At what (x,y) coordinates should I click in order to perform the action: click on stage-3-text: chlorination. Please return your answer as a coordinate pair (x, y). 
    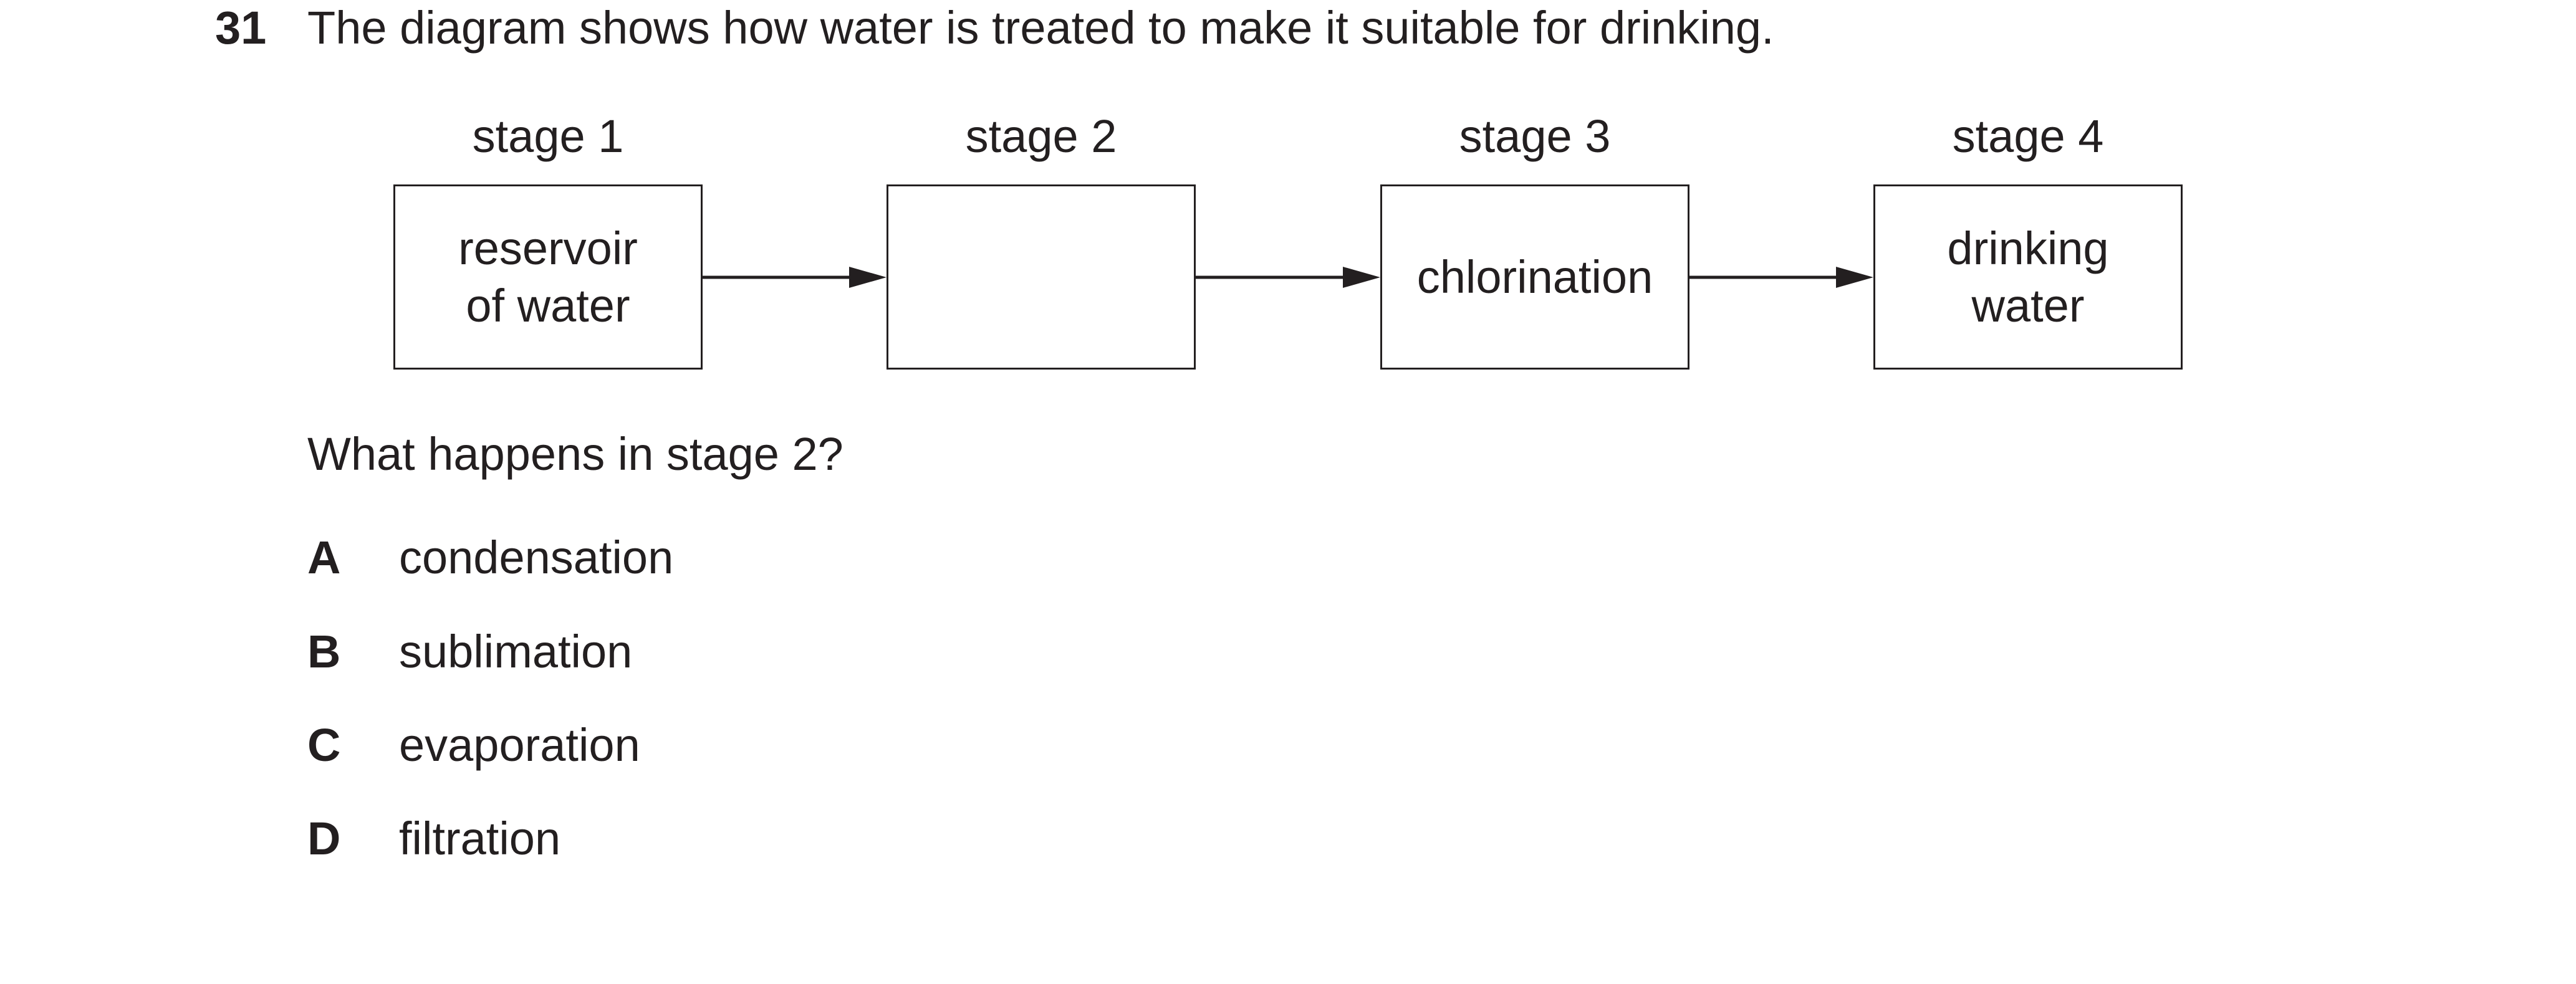
    Looking at the image, I should click on (1535, 277).